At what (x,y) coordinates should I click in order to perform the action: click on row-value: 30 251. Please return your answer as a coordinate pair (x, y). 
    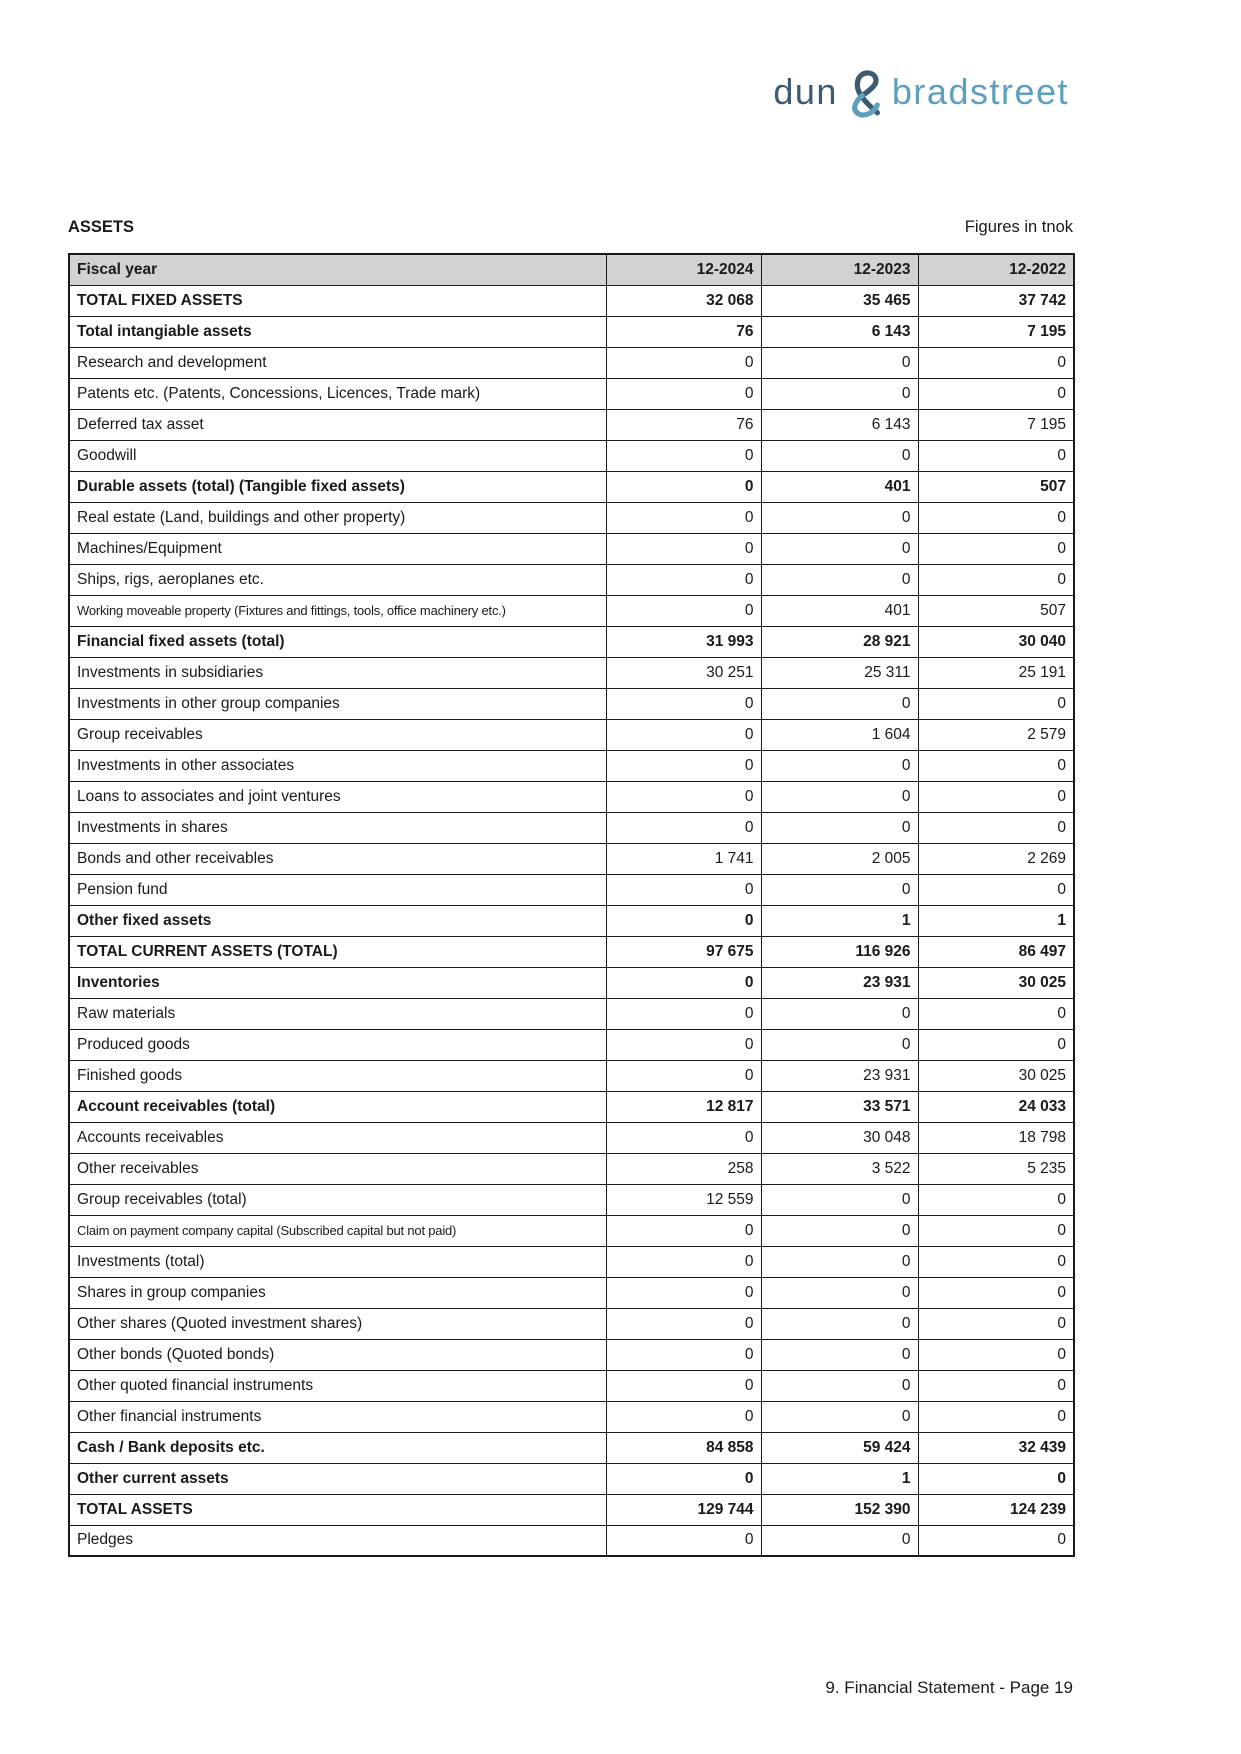
    Looking at the image, I should click on (683, 672).